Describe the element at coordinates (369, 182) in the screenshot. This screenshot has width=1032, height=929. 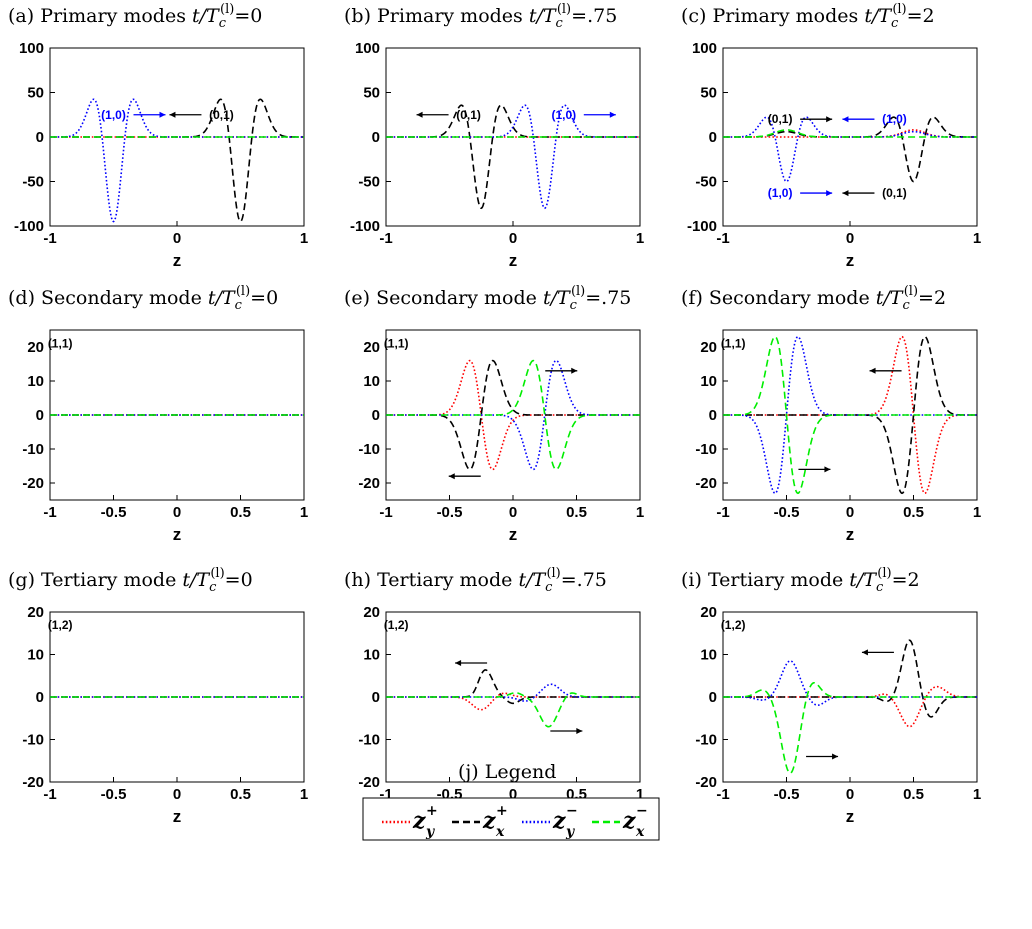
I see `y-tick-label: -50` at that location.